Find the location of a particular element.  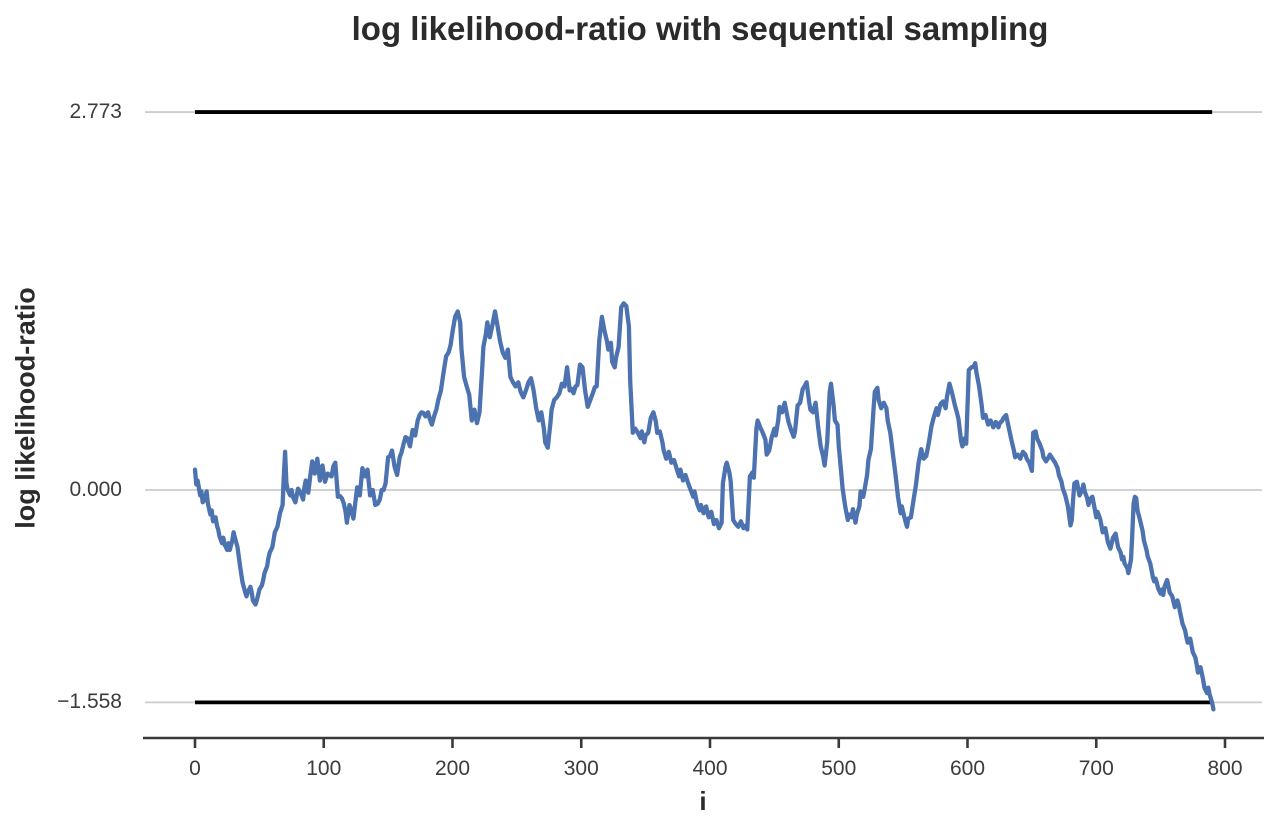

x-tick-label: 200 is located at coordinates (452, 768).